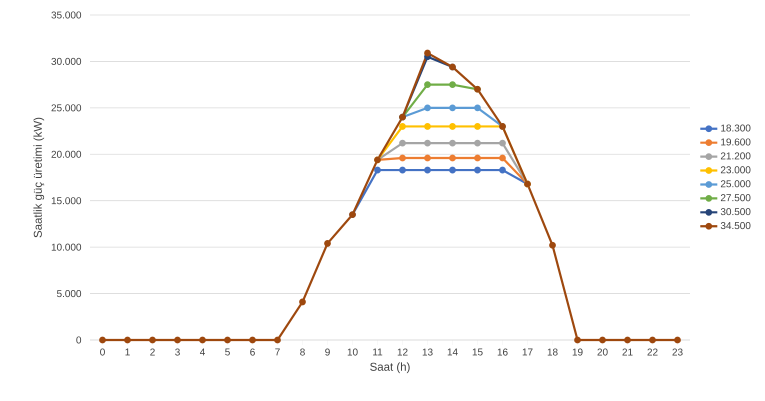  I want to click on y-tick-label: 15.000, so click(67, 200).